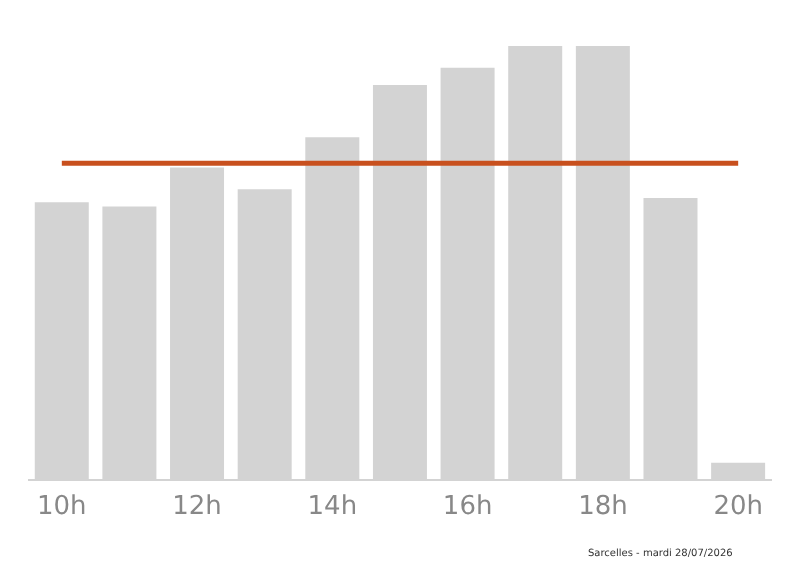 The width and height of the screenshot is (800, 572). Describe the element at coordinates (332, 507) in the screenshot. I see `x-tick-label: 14h` at that location.